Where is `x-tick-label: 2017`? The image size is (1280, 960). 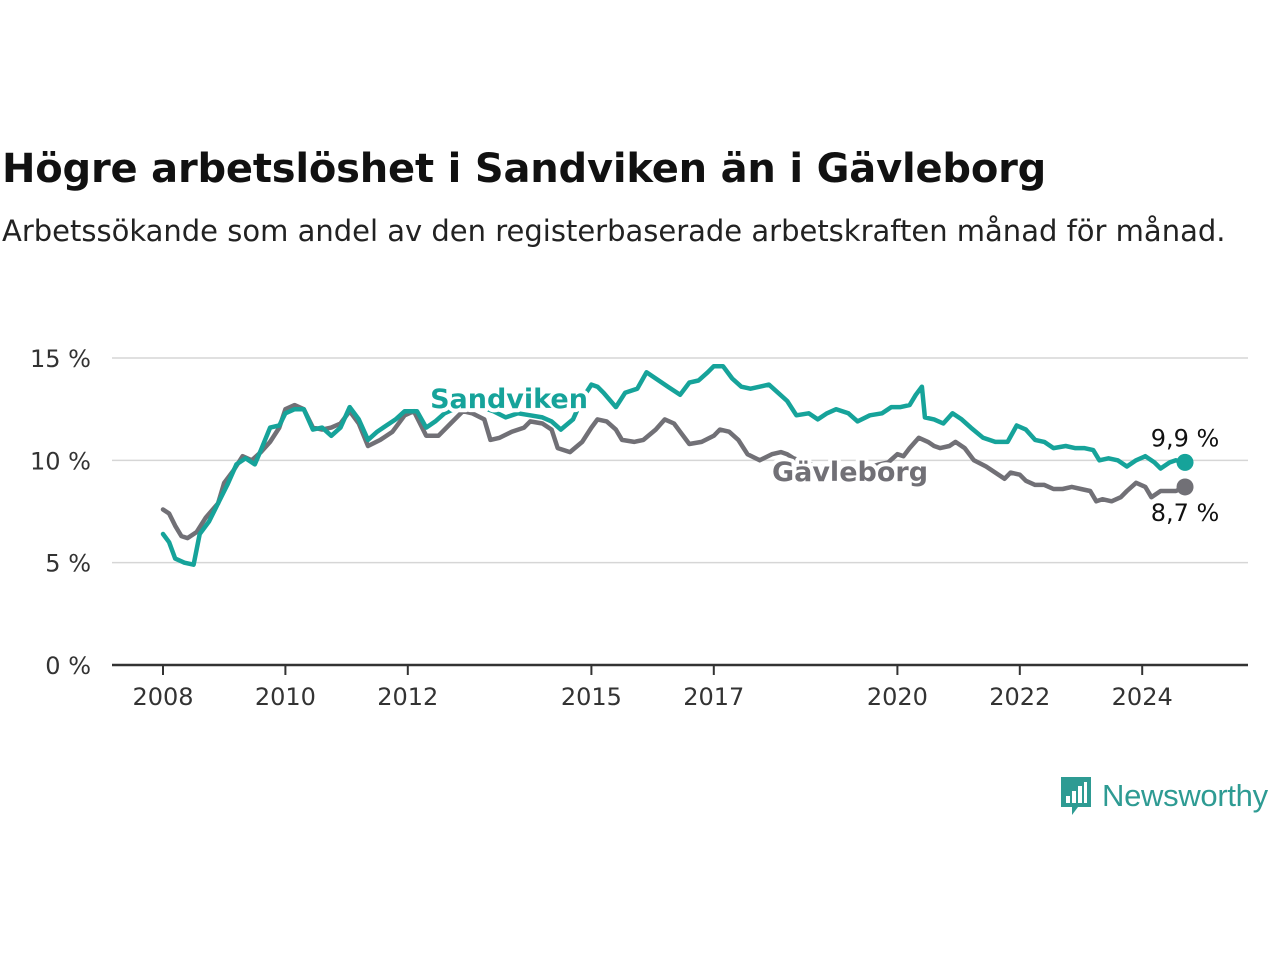
x-tick-label: 2017 is located at coordinates (713, 697).